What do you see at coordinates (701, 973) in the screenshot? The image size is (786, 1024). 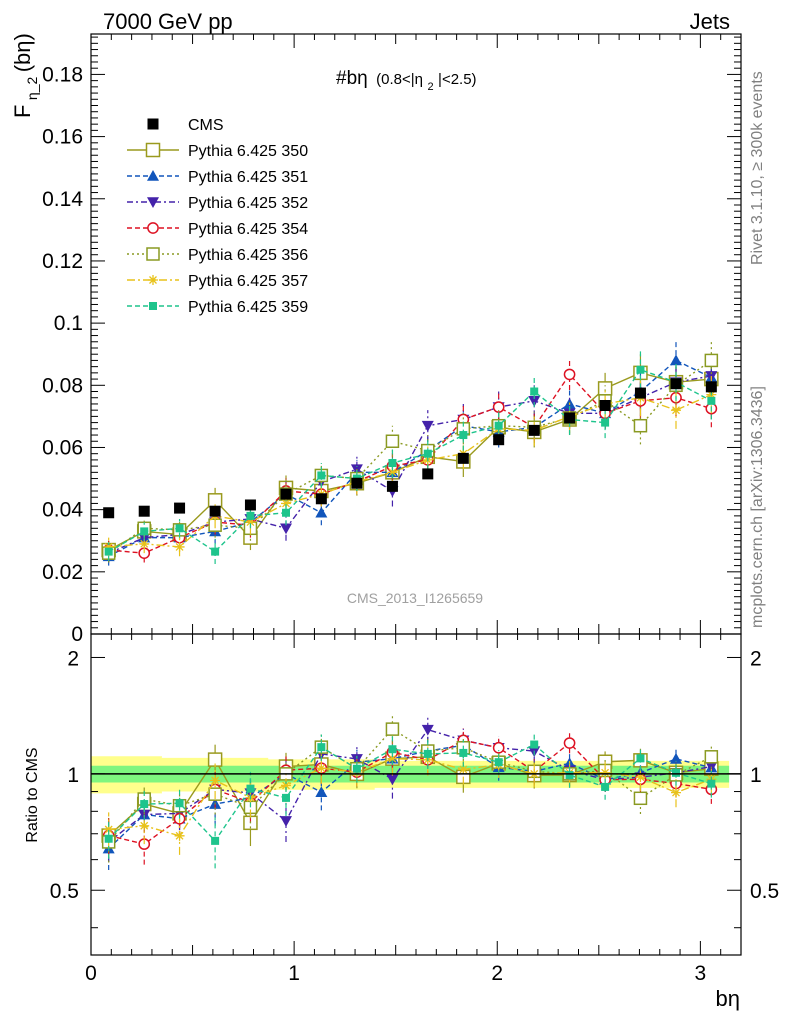 I see `x-tick-label: 3` at bounding box center [701, 973].